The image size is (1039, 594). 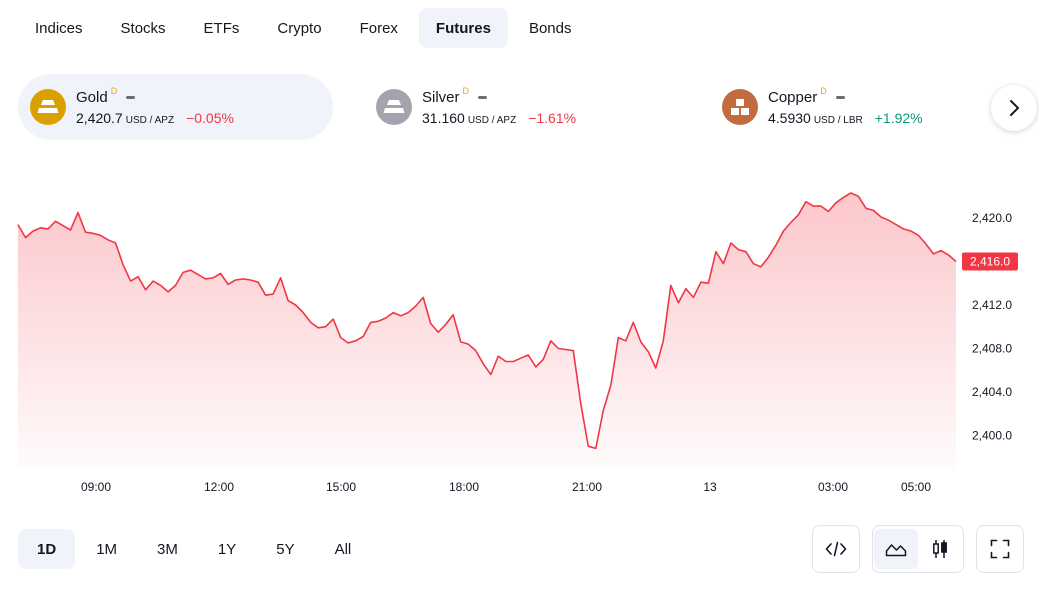 I want to click on symbol-name: Silver, so click(x=441, y=97).